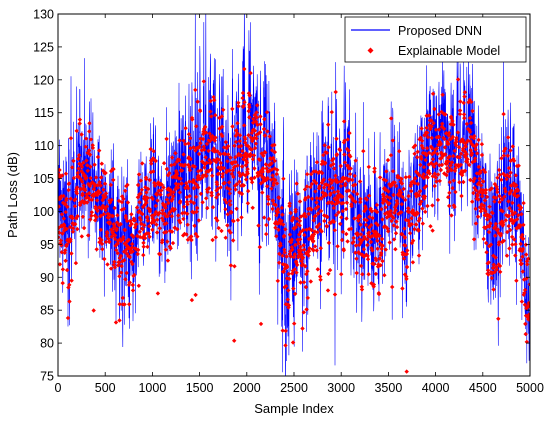 The image size is (550, 425). I want to click on y-tick-label: 130, so click(43, 15).